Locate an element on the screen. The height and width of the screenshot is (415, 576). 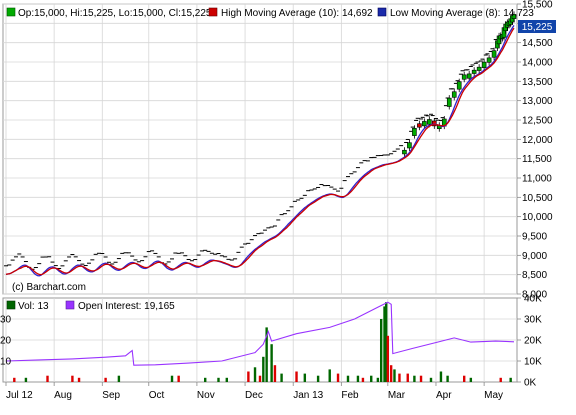
low-ma-legend-swatch is located at coordinates (382, 12).